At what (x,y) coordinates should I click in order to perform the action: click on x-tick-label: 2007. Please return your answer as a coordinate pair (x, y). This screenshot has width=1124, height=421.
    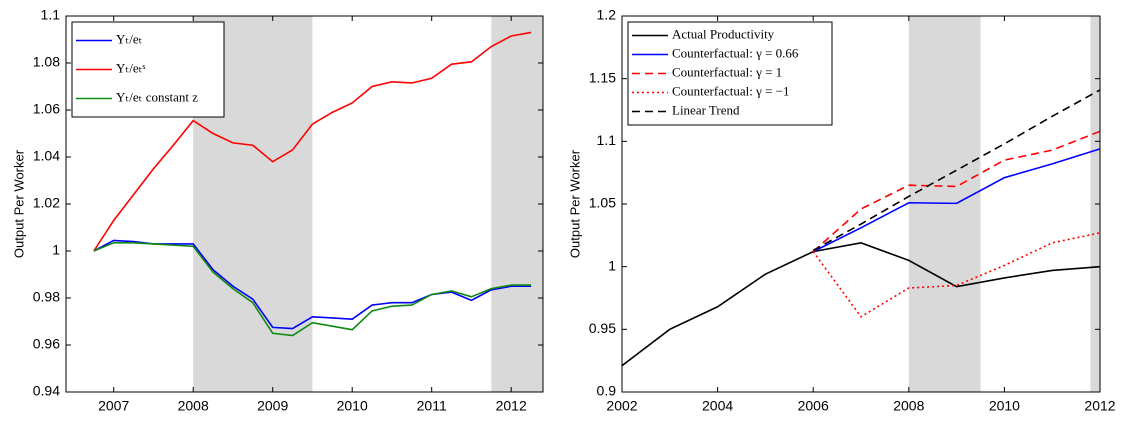
    Looking at the image, I should click on (113, 406).